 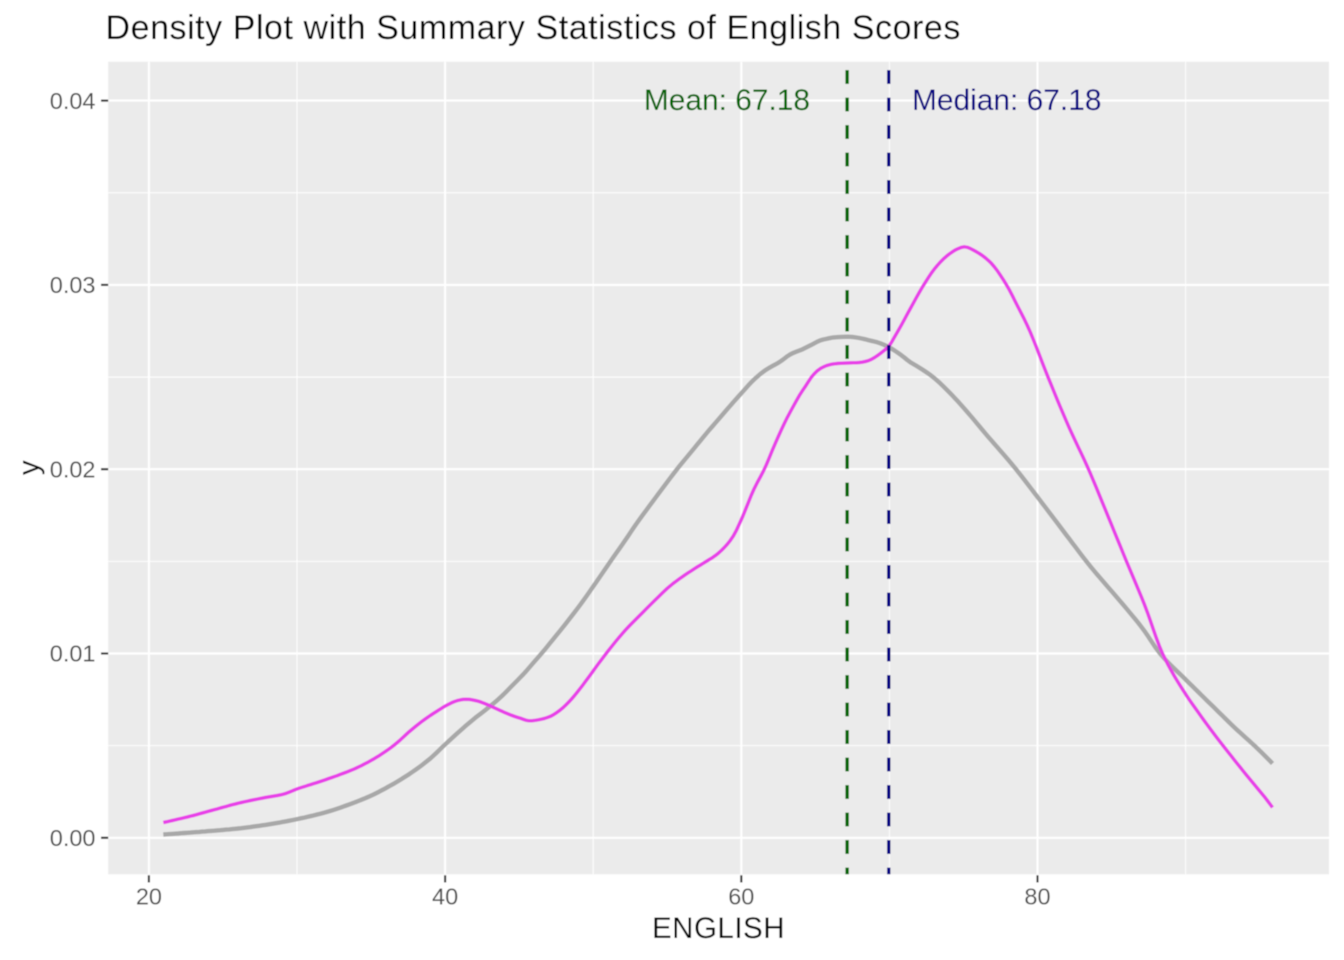 I want to click on svg-text: 0.01, so click(x=73, y=654).